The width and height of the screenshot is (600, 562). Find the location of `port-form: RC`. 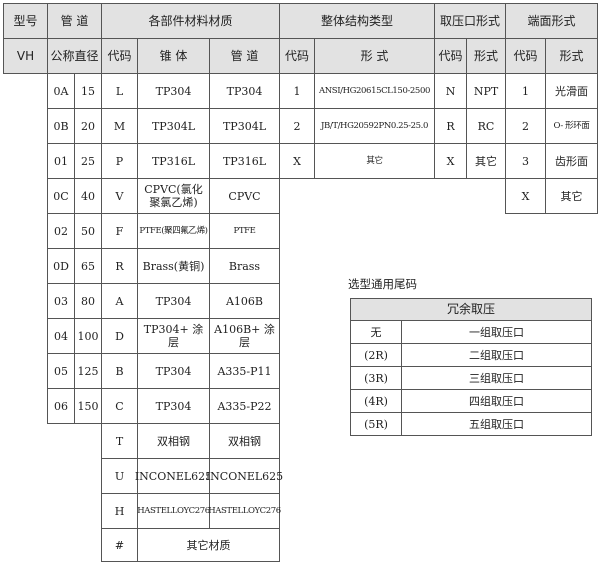

port-form: RC is located at coordinates (486, 126).